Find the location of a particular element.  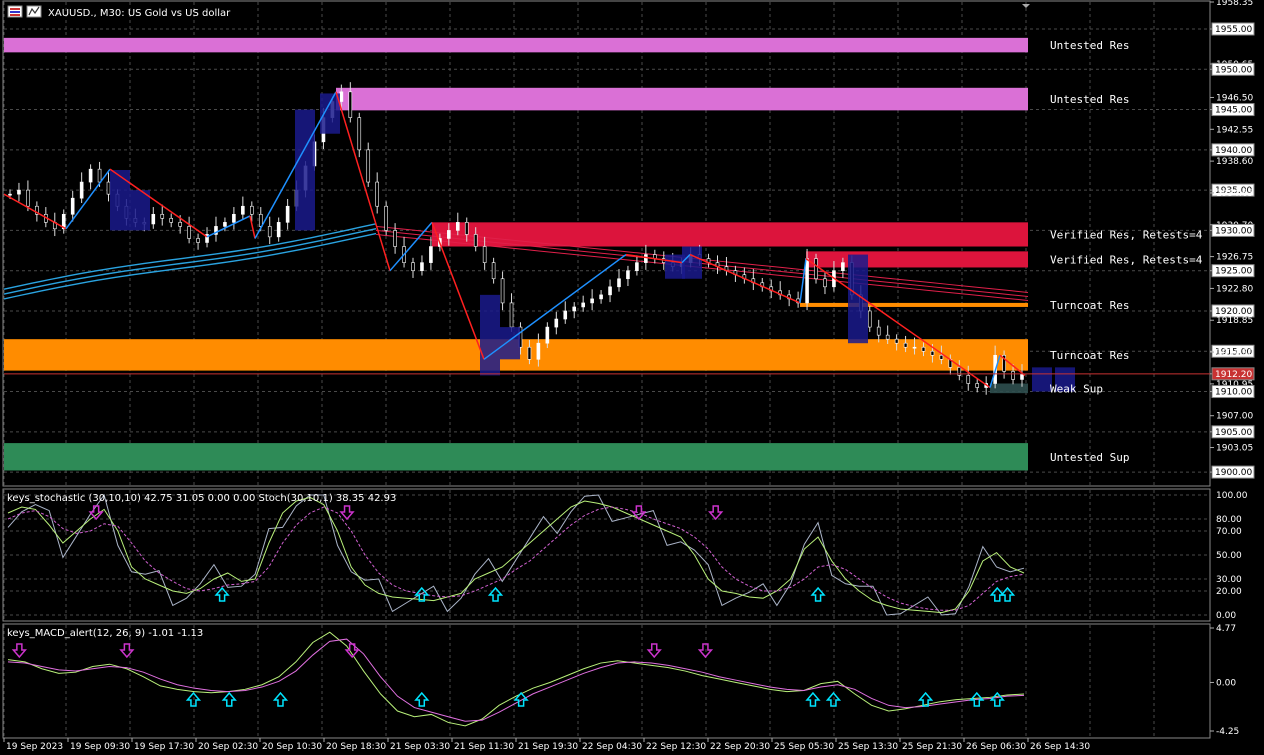

price-label: 1940.00 is located at coordinates (1233, 151).